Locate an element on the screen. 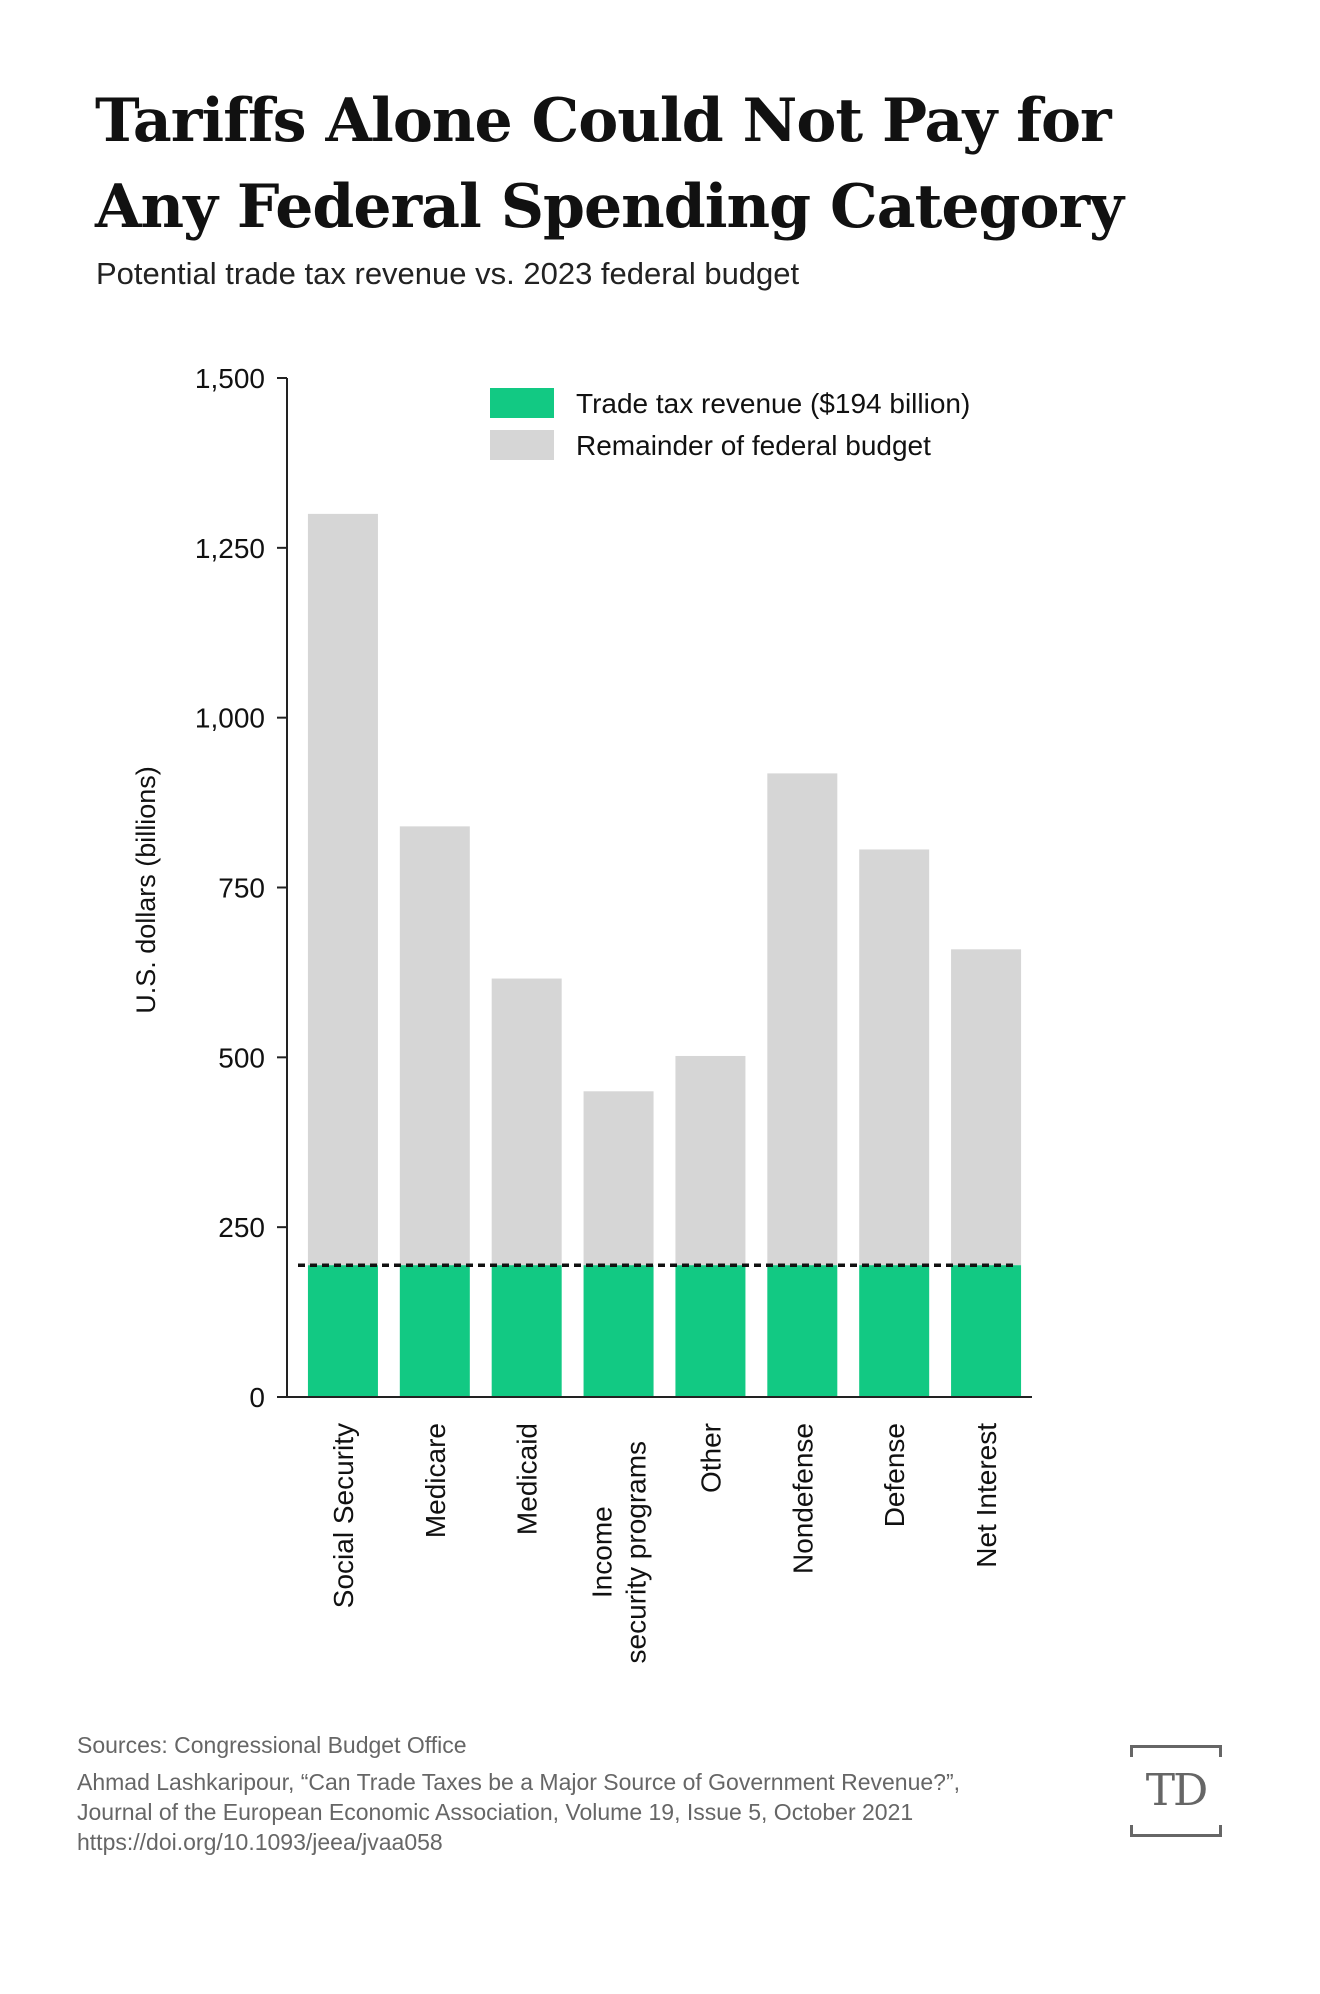 This screenshot has width=1320, height=1994. x-tick-label: Nondefense is located at coordinates (802, 1498).